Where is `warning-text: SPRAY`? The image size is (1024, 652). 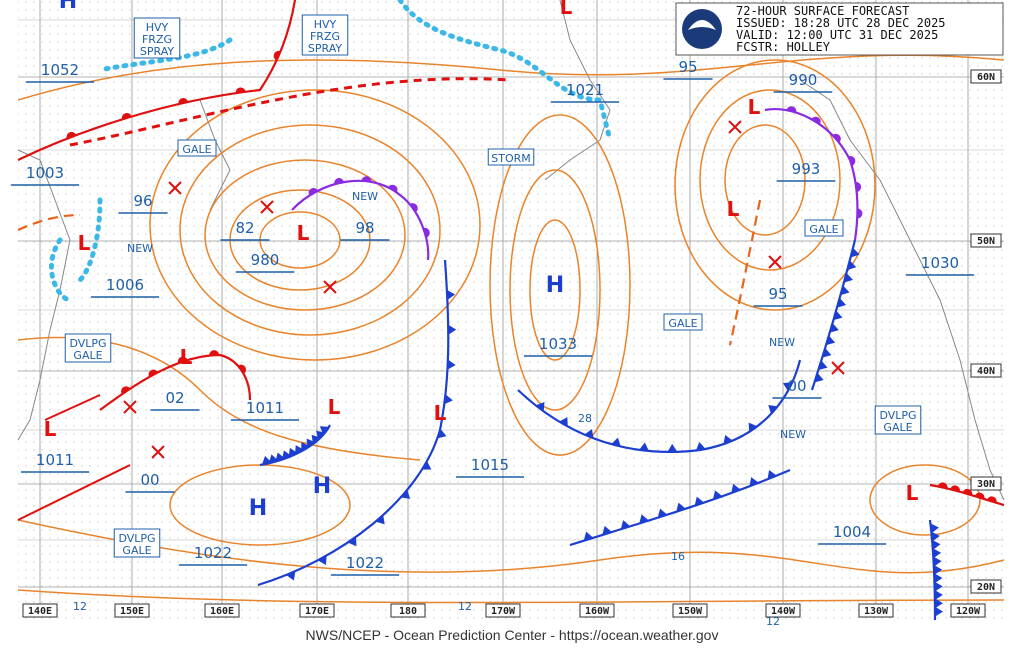
warning-text: SPRAY is located at coordinates (325, 48).